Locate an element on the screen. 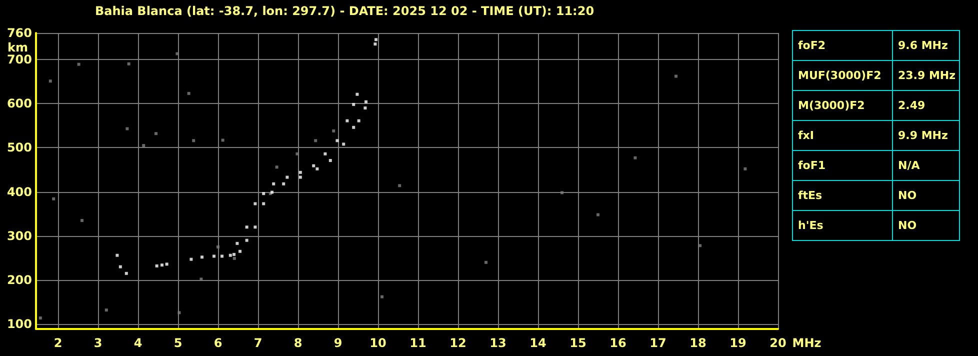 This screenshot has height=356, width=978. text: M(3000)F2 is located at coordinates (843, 105).